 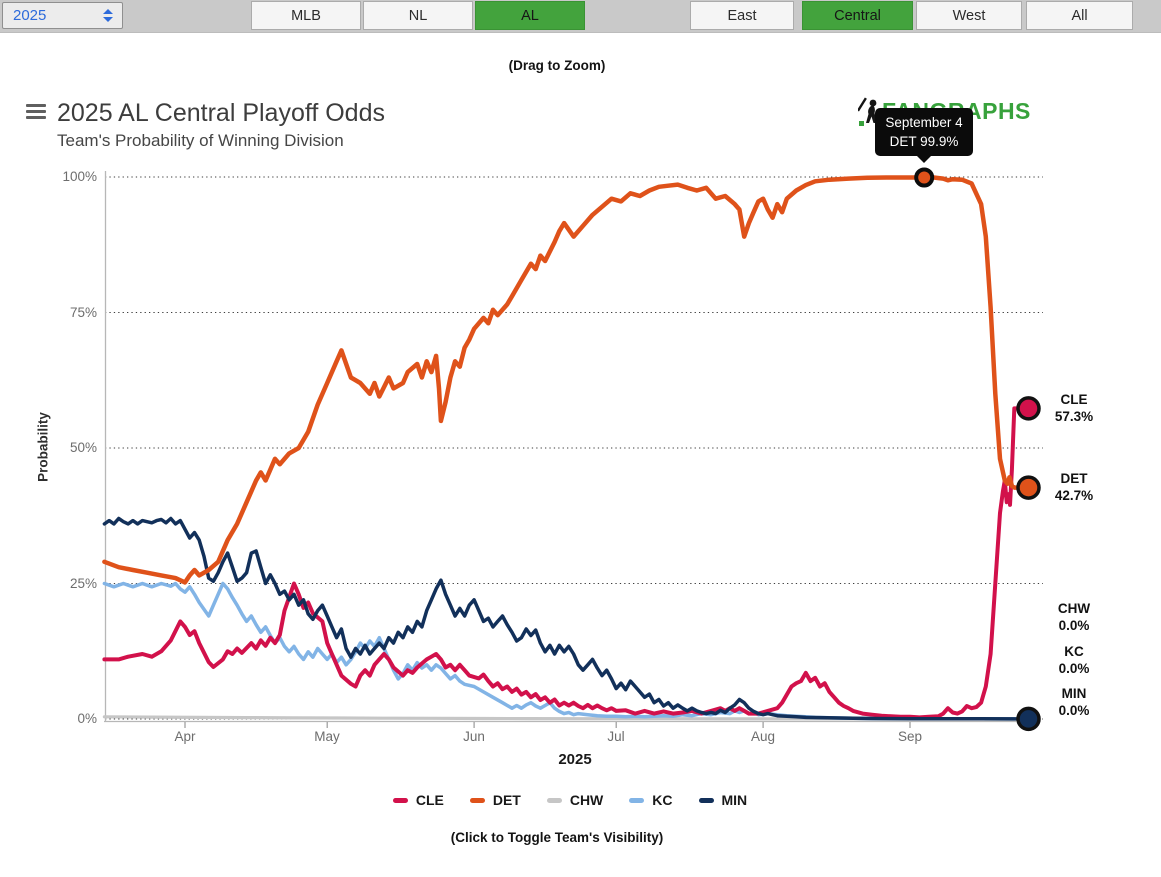 What do you see at coordinates (474, 736) in the screenshot?
I see `x-tick-label-jun: Jun` at bounding box center [474, 736].